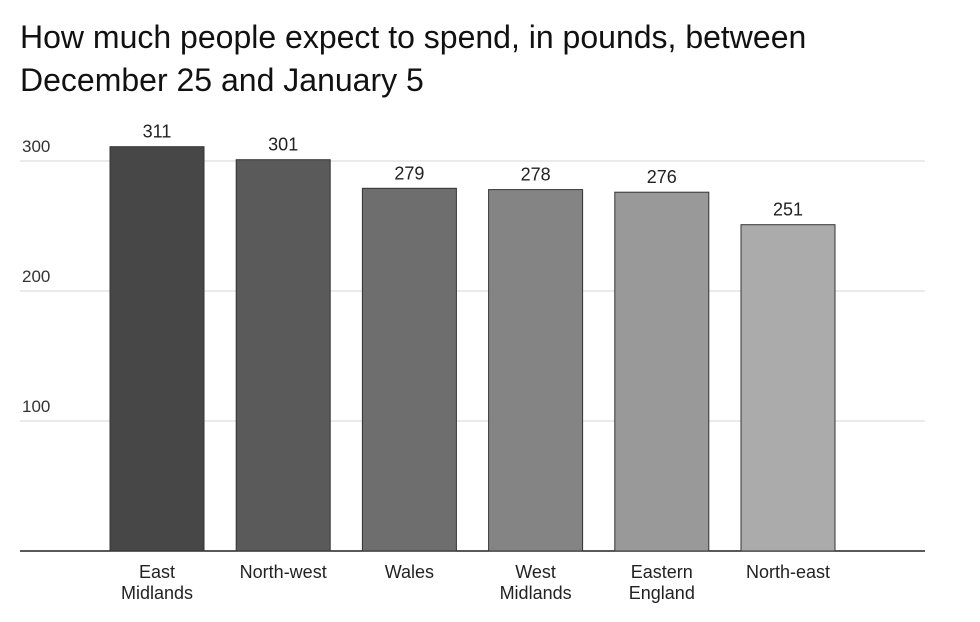 The width and height of the screenshot is (980, 622). What do you see at coordinates (788, 572) in the screenshot?
I see `x-tick-label: North-east` at bounding box center [788, 572].